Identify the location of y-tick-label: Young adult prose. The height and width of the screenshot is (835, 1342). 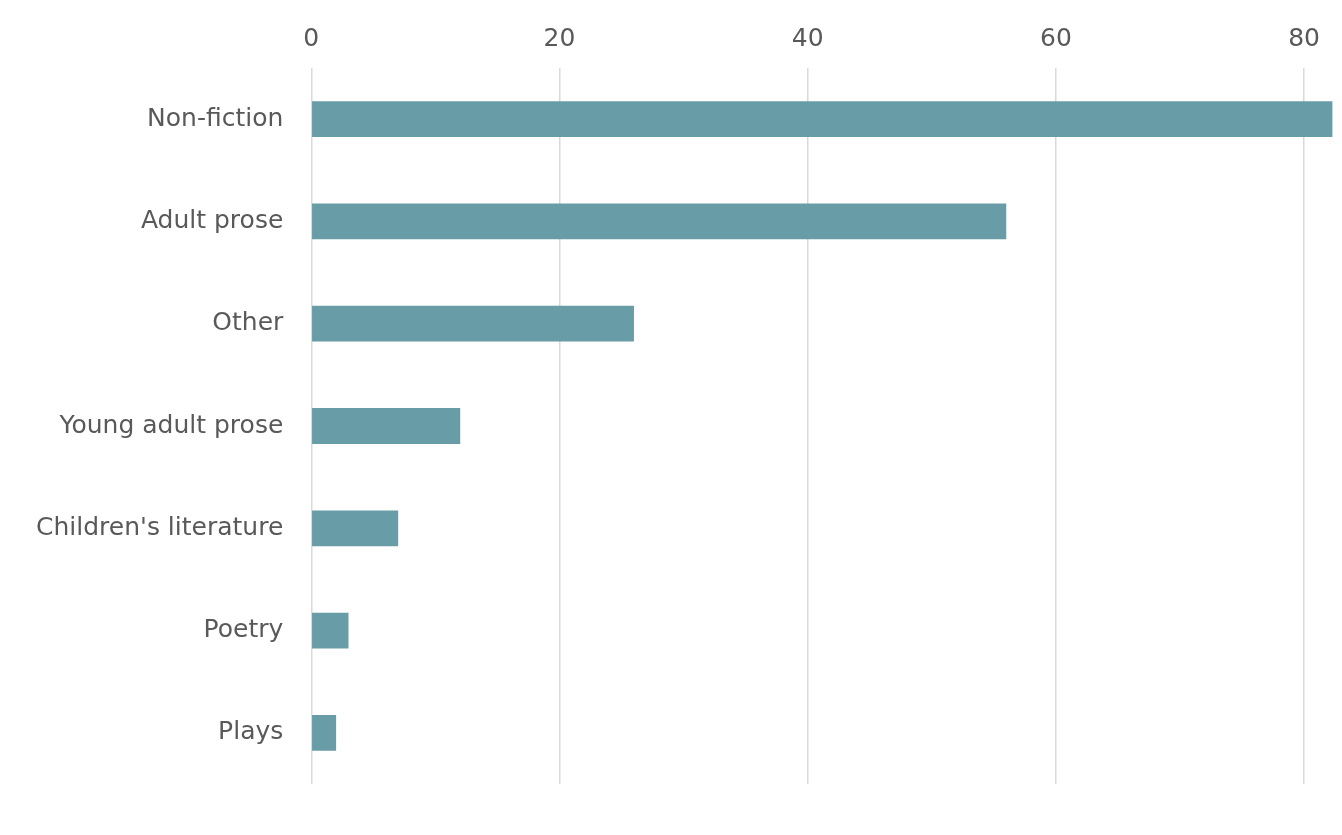
(171, 424).